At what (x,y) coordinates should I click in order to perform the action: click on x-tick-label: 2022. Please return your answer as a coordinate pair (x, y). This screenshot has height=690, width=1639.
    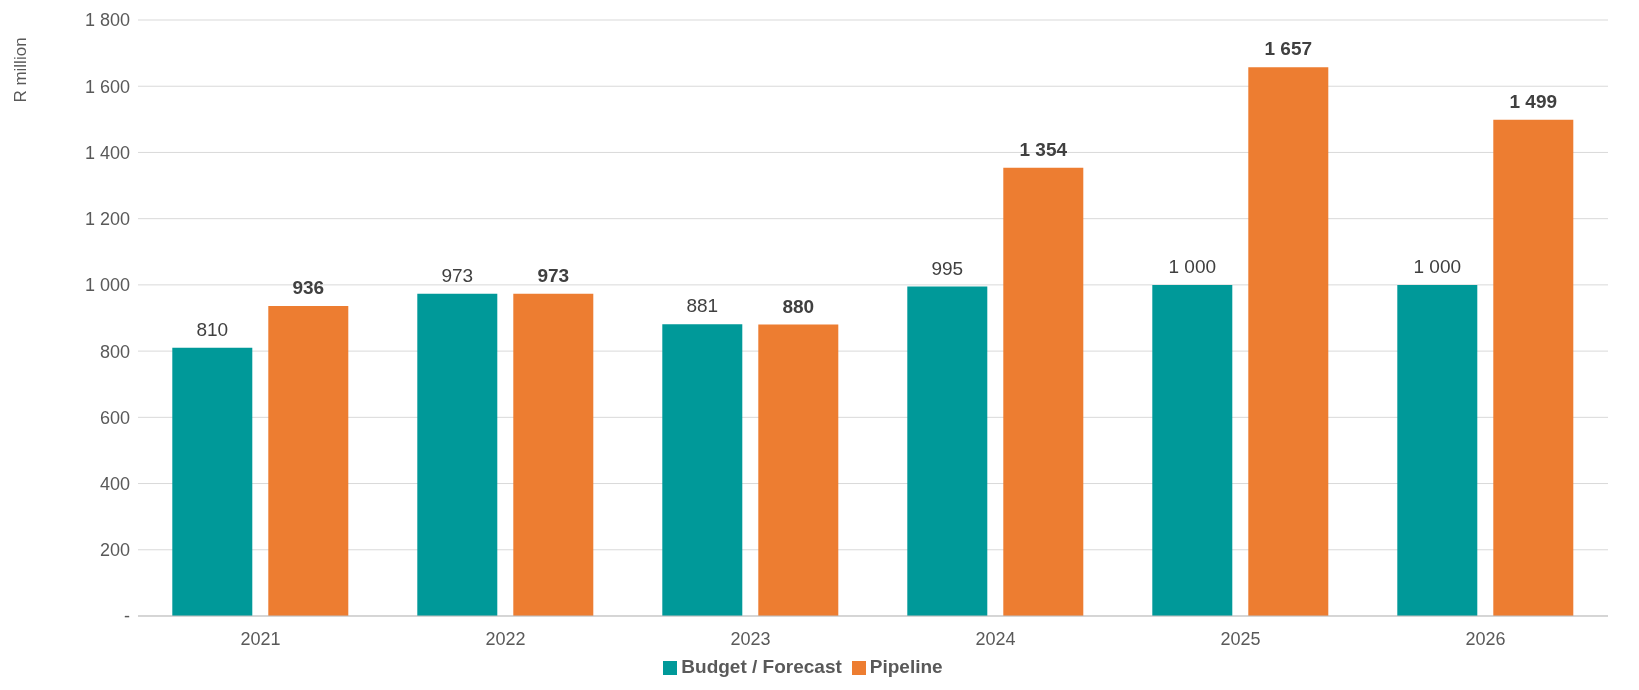
    Looking at the image, I should click on (505, 638).